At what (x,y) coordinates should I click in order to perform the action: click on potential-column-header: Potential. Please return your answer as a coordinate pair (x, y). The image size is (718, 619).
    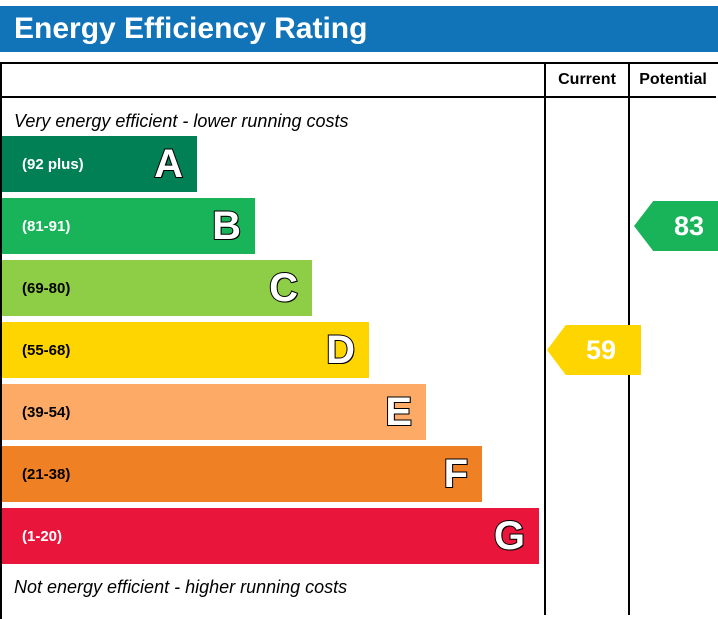
    Looking at the image, I should click on (672, 81).